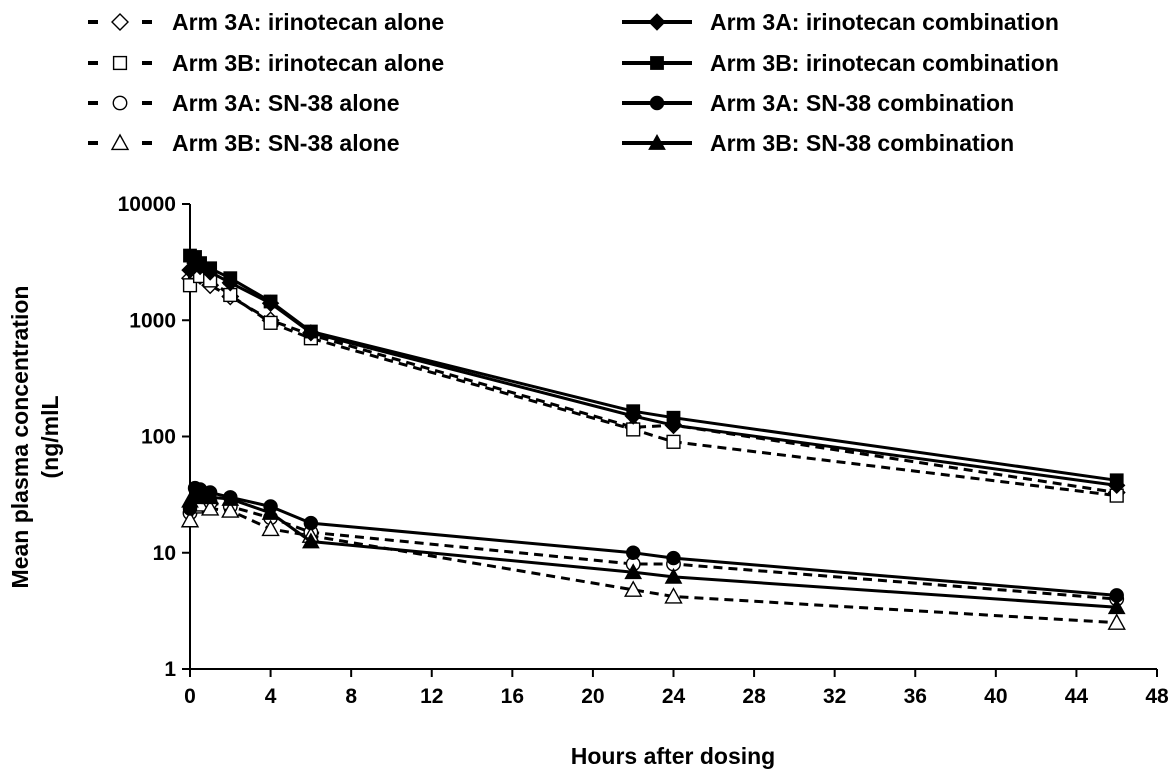 This screenshot has height=771, width=1175. I want to click on legend-item-5: Arm 3A: irinotecan combination, so click(840, 22).